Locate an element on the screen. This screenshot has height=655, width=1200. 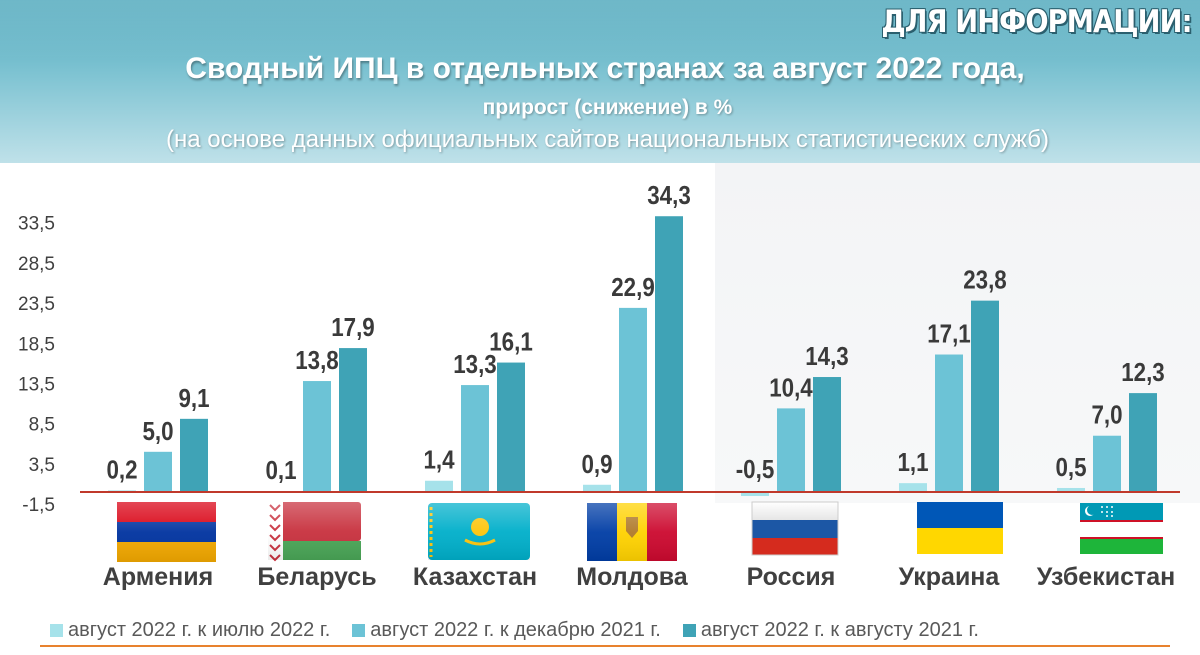
data-label: 17,9 is located at coordinates (352, 328).